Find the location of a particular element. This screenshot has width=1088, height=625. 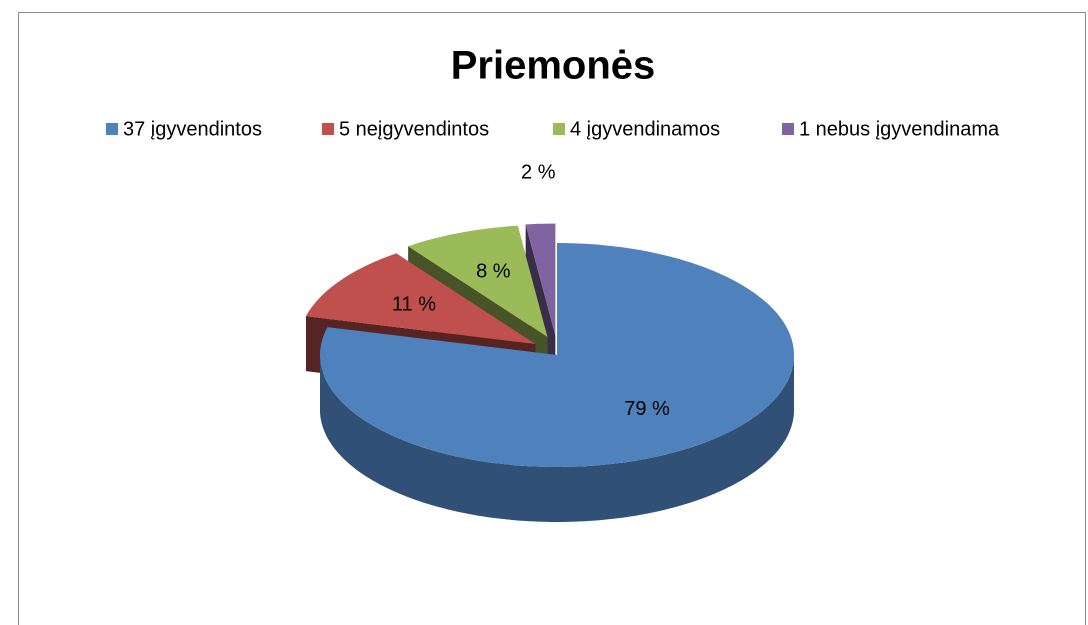

legend-label: 1 nebus įgyvendinama is located at coordinates (899, 129).